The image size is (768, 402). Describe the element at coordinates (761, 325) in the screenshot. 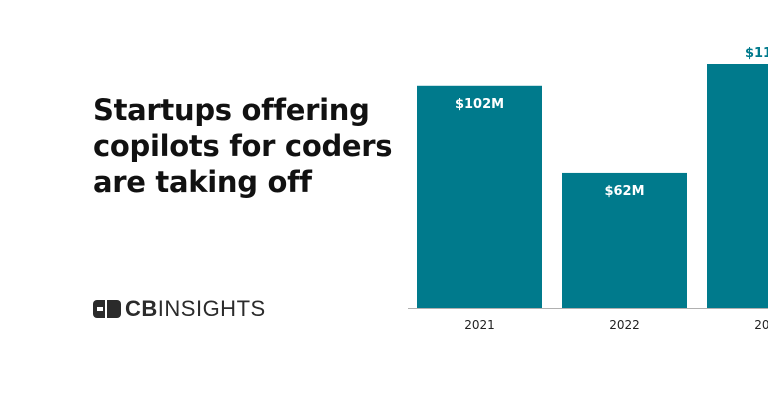

I see `x-tick-2023: 2023` at that location.